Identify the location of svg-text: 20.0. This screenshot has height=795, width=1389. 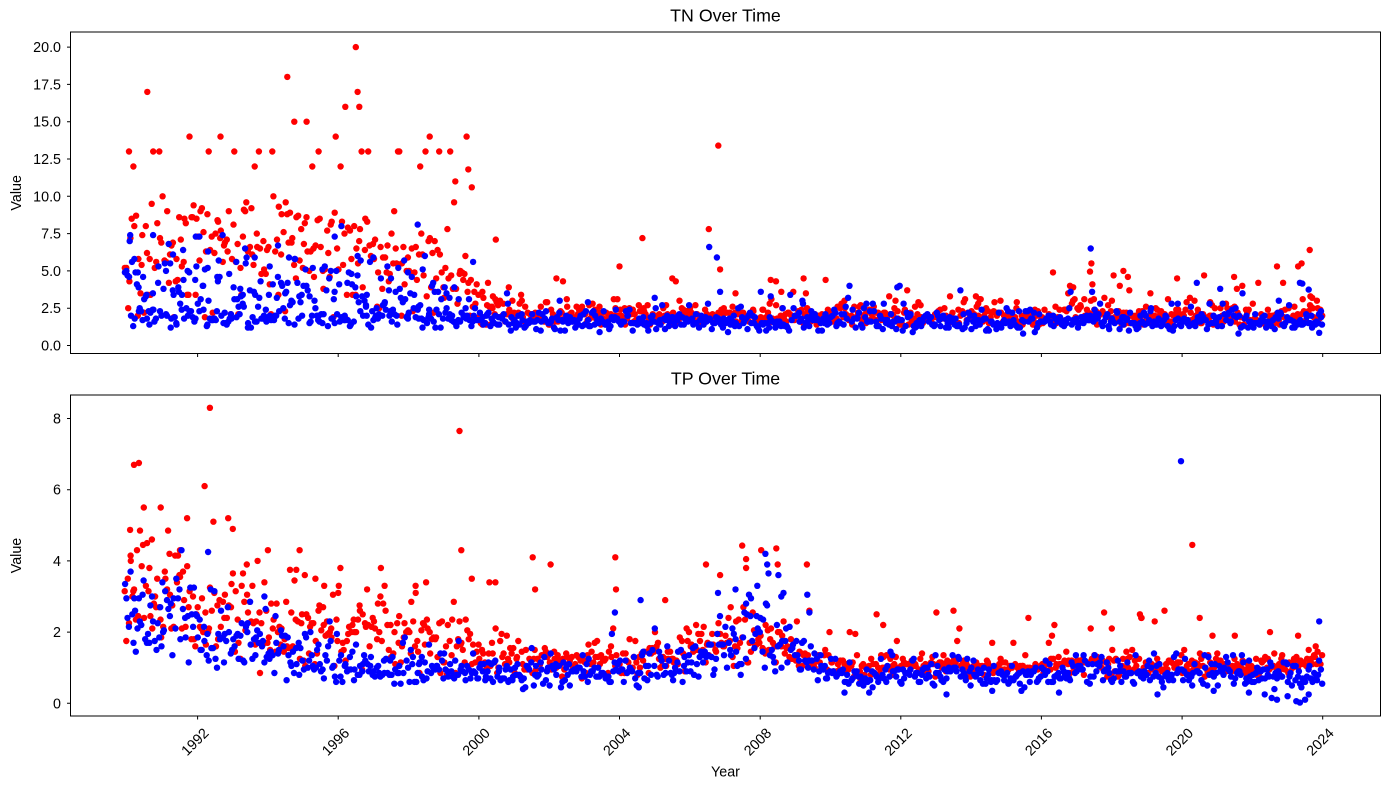
(47, 48).